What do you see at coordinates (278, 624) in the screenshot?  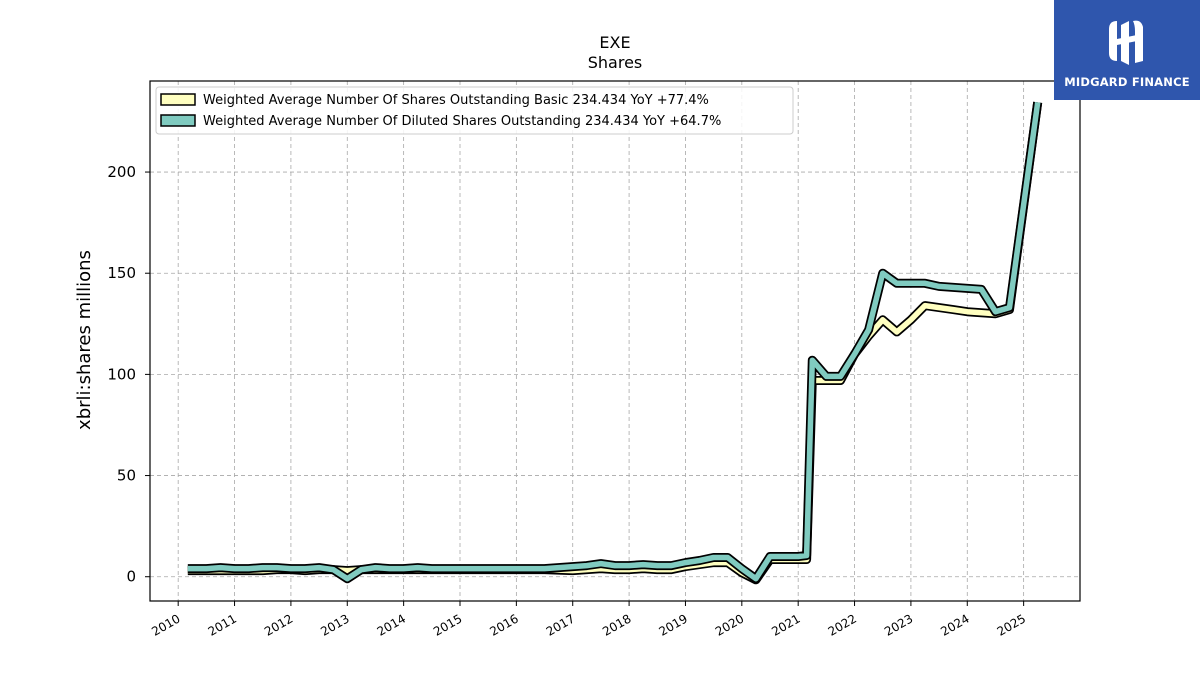 I see `x-tick-label: 2012` at bounding box center [278, 624].